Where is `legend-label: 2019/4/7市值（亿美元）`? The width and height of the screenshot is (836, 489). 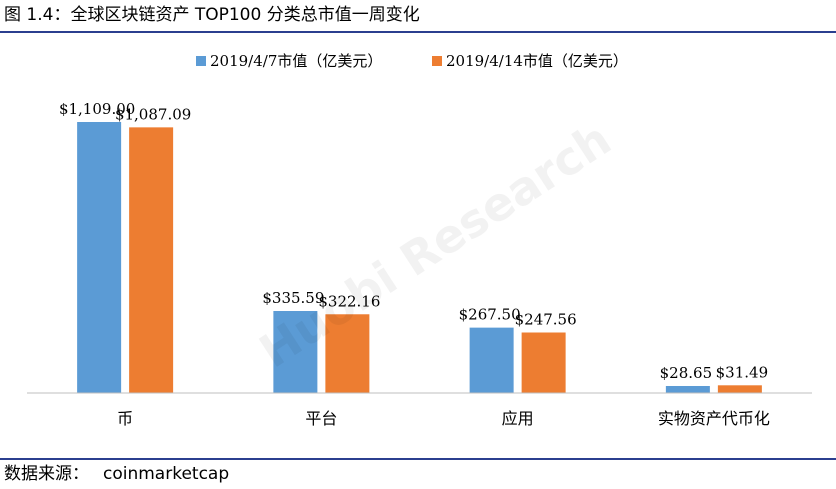
legend-label: 2019/4/7市值（亿美元） is located at coordinates (296, 61).